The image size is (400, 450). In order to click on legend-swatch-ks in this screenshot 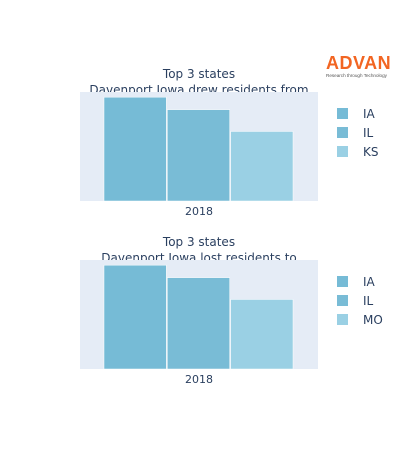, I will do `click(342, 151)`.